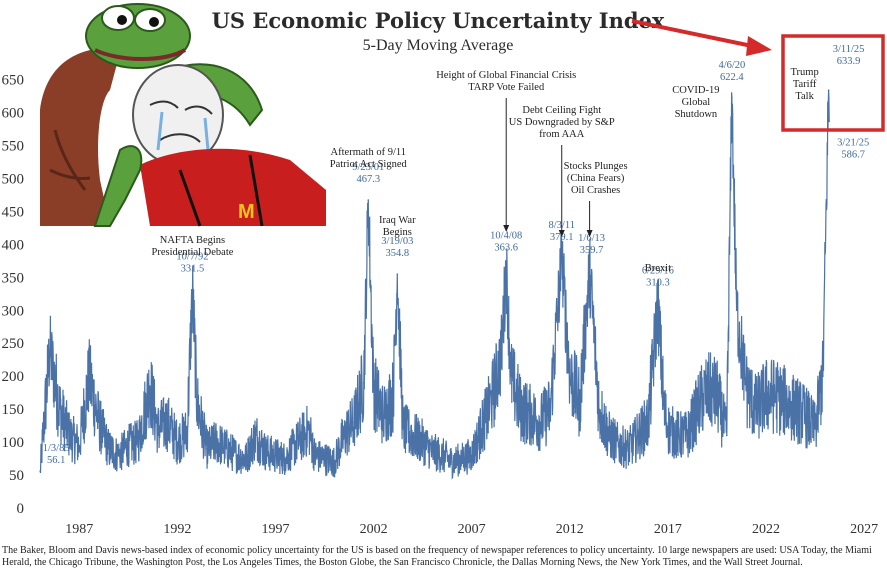  I want to click on chart-title: US Economic Policy Uncertainty Index, so click(438, 20).